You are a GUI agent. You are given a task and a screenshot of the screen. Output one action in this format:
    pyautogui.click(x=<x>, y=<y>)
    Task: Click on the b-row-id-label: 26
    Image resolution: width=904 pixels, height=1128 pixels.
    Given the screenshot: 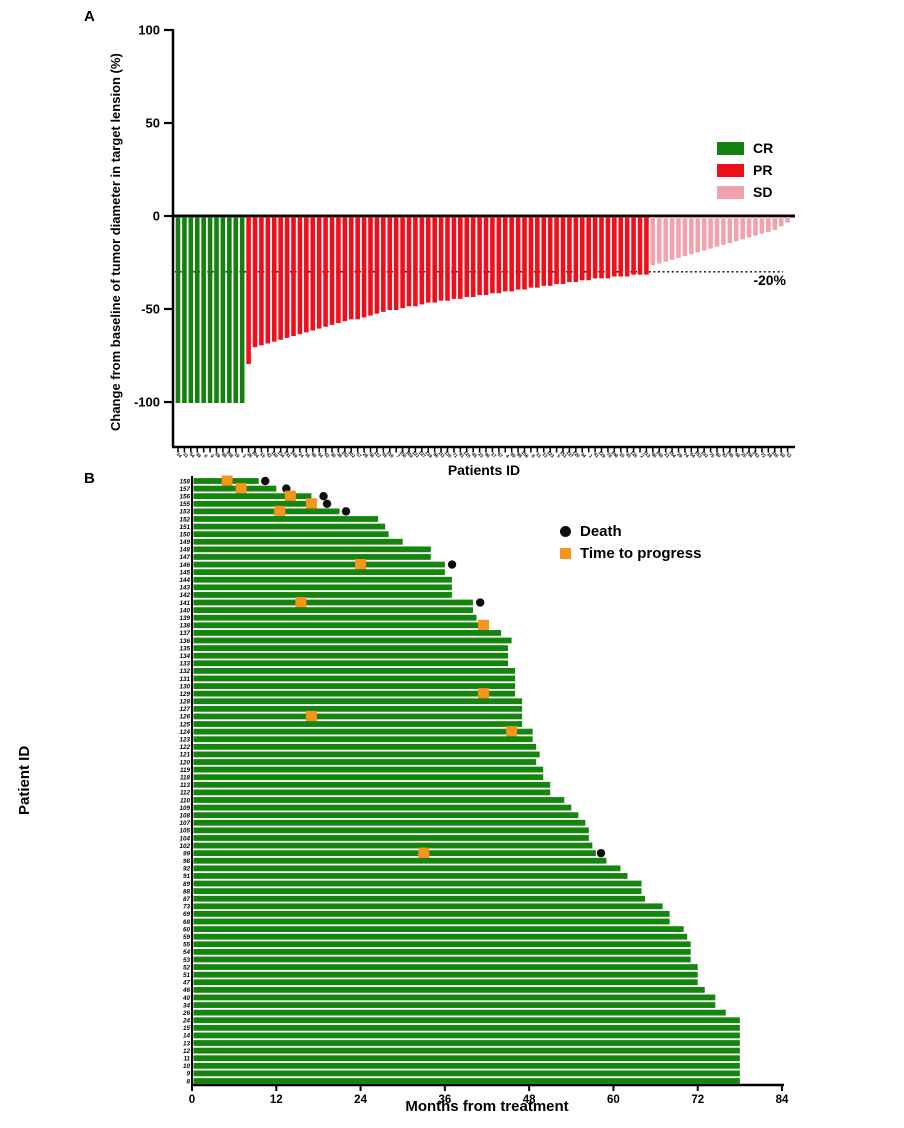 What is the action you would take?
    pyautogui.click(x=186, y=1013)
    